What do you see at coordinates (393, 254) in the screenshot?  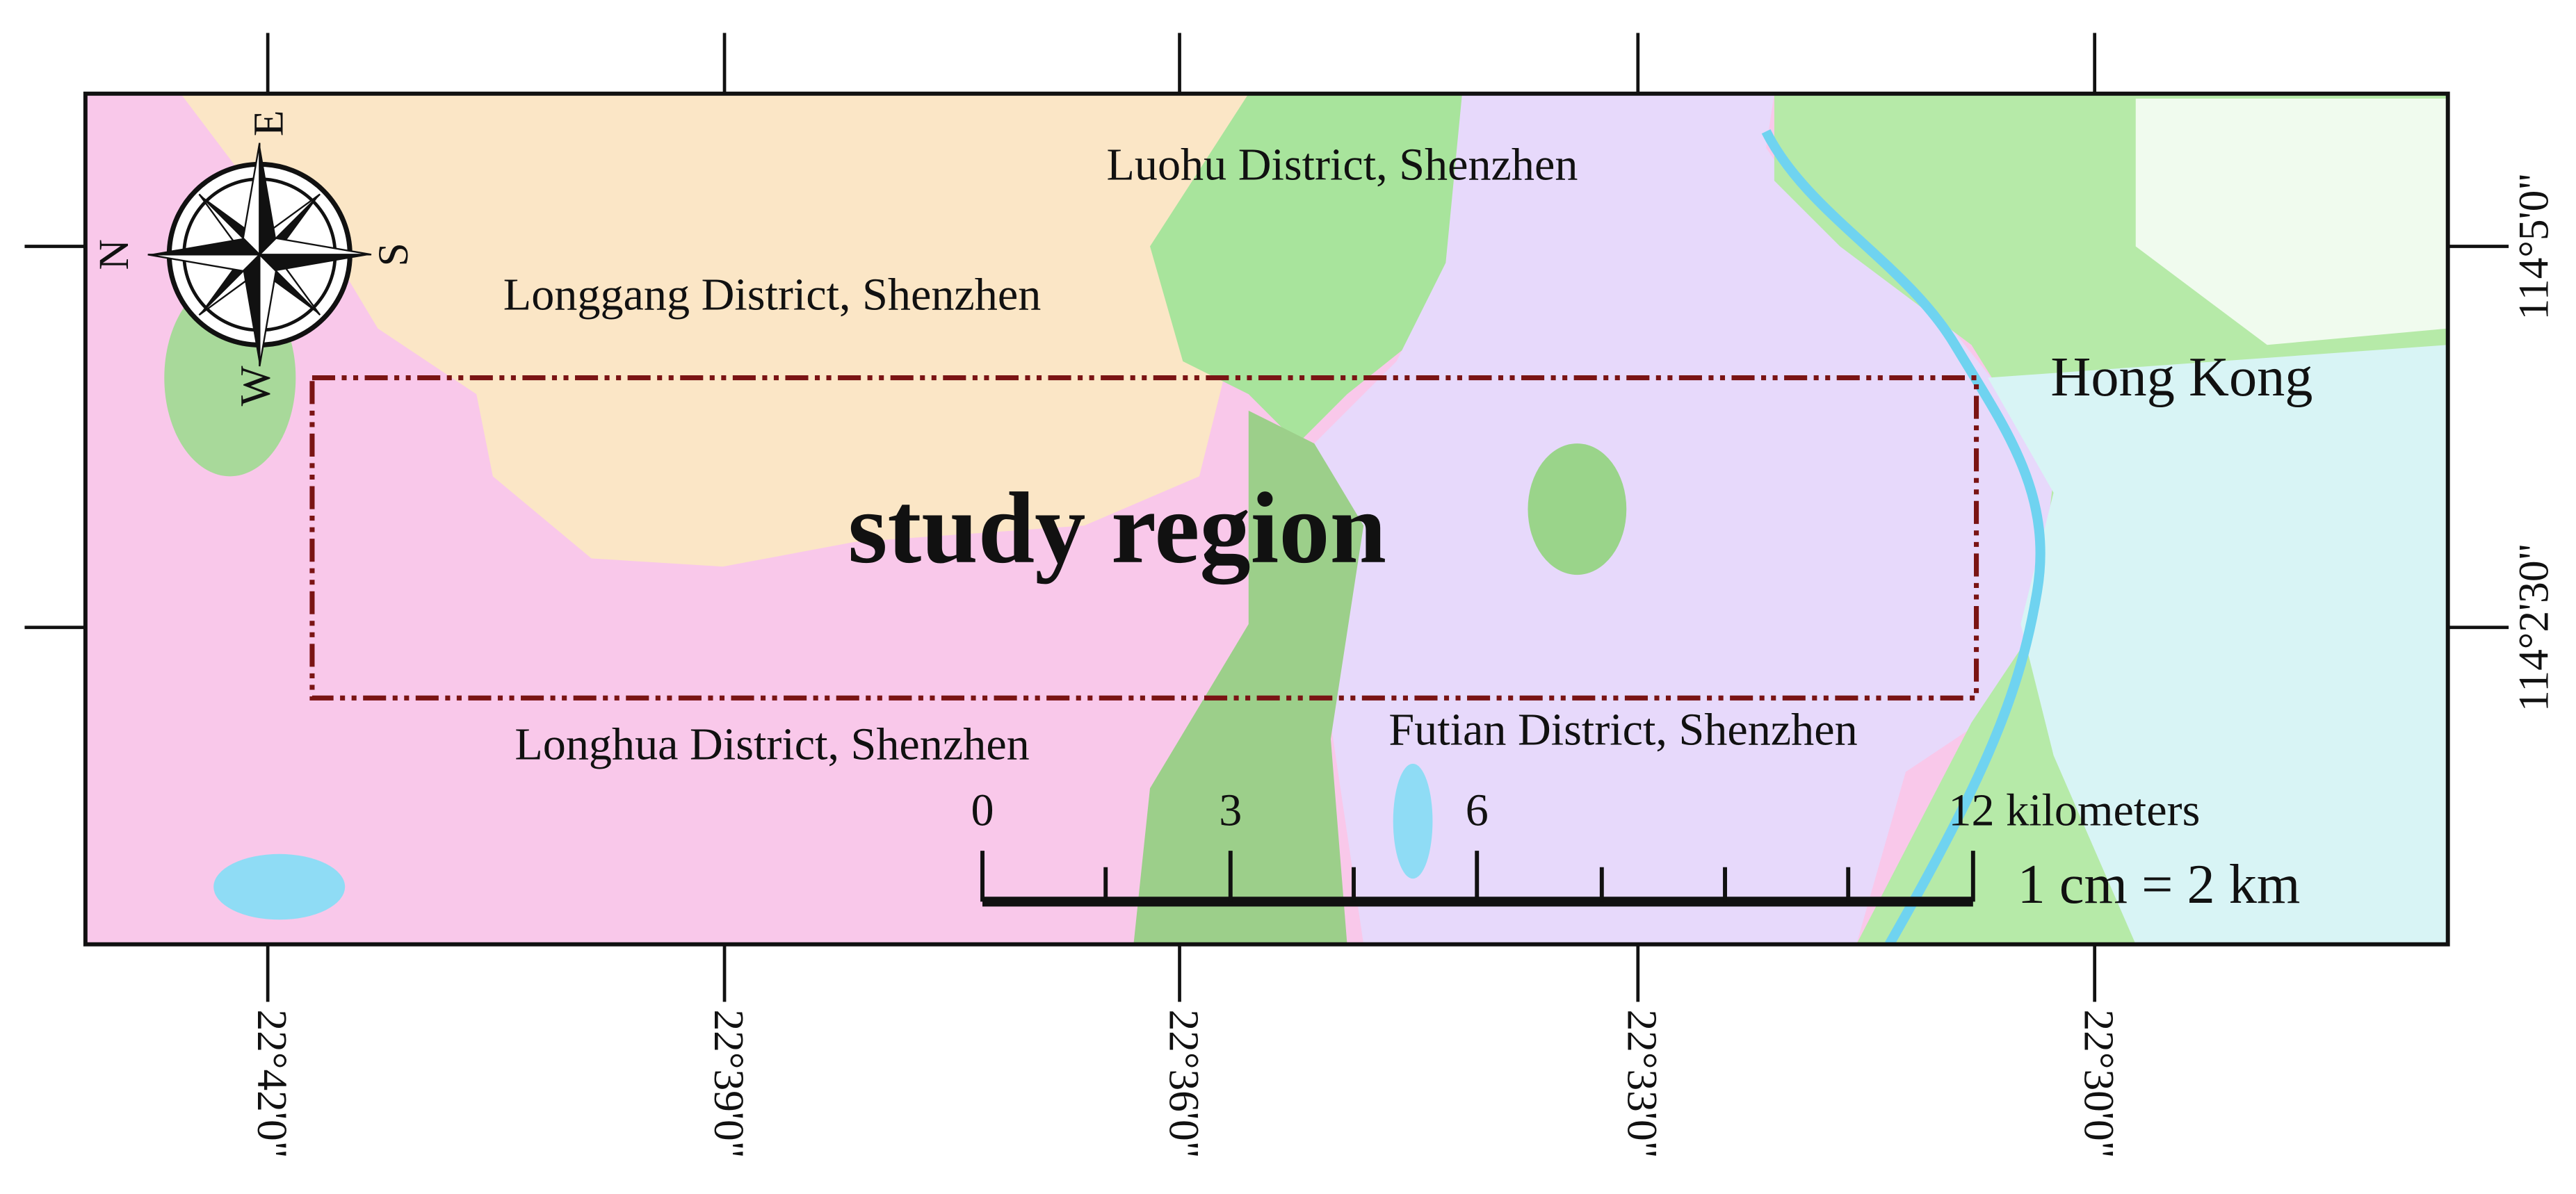 I see `compass-label: S` at bounding box center [393, 254].